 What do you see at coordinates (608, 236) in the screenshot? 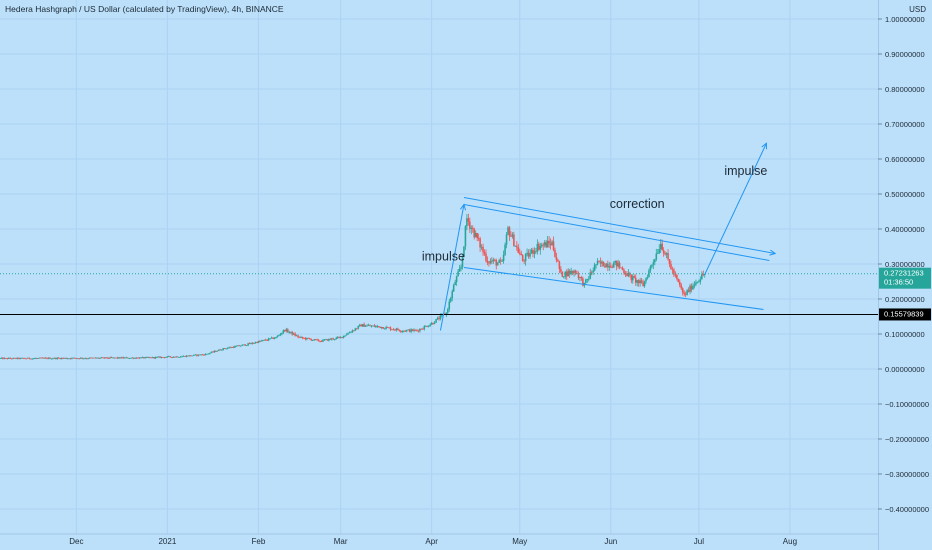
I see `drawings` at bounding box center [608, 236].